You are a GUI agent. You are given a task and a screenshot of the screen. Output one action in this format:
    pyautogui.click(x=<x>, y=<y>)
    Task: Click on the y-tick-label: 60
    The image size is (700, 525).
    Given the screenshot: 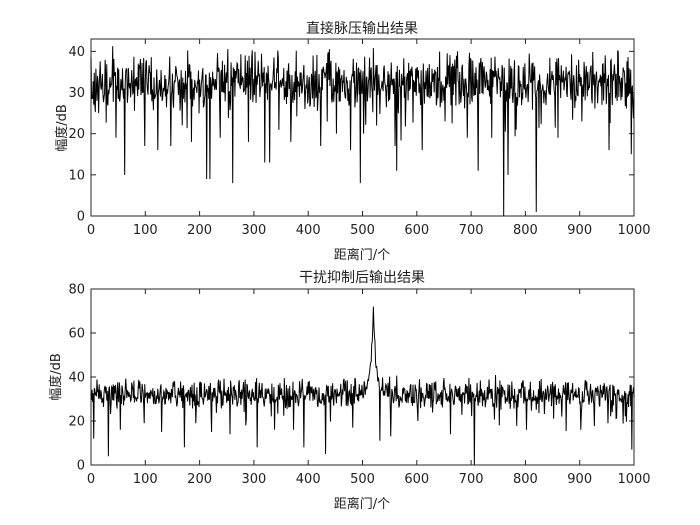 What is the action you would take?
    pyautogui.click(x=76, y=334)
    